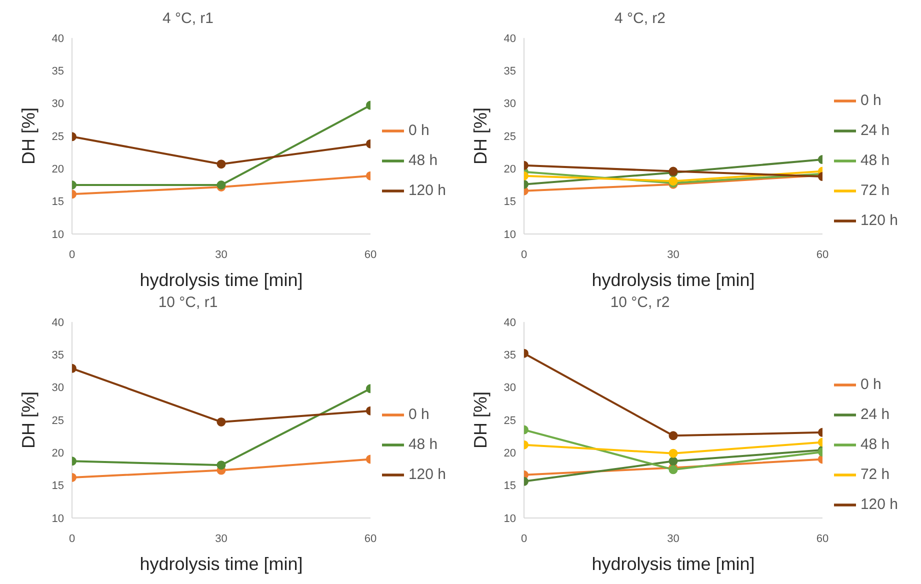  I want to click on chart-title: 4 °C, r2, so click(639, 19).